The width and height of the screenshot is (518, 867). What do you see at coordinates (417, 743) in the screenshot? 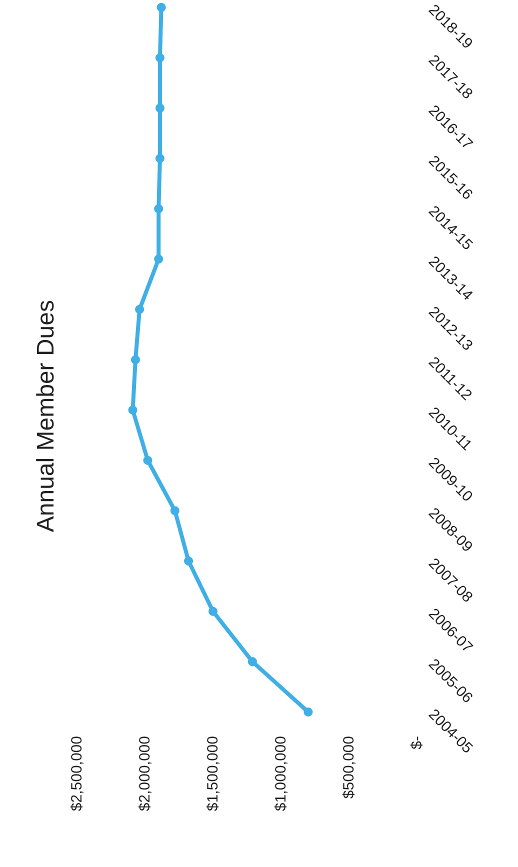
I see `x-tick-label: $-` at bounding box center [417, 743].